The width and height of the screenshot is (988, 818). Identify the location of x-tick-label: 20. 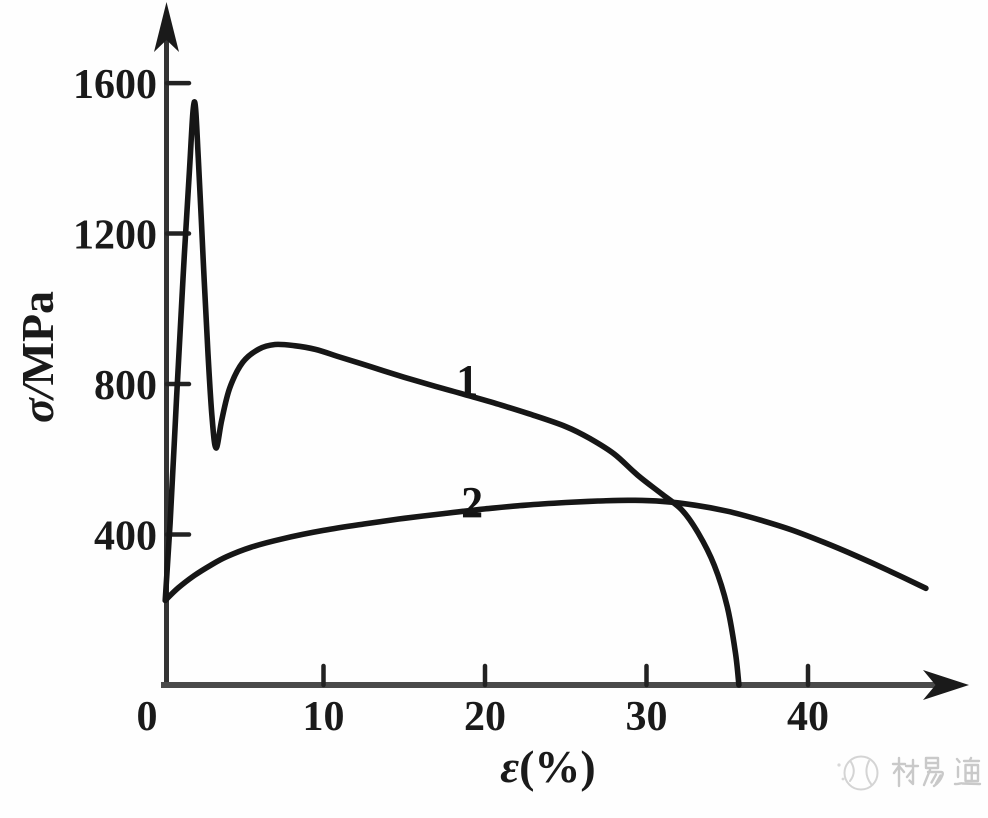
(485, 717).